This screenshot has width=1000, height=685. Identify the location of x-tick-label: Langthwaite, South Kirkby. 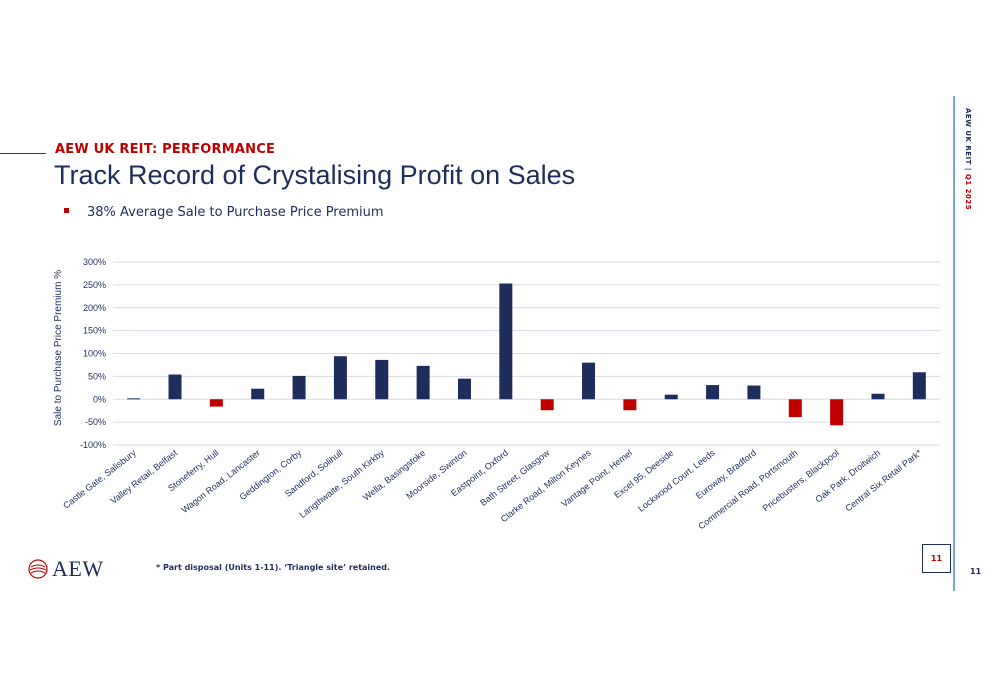
(341, 483).